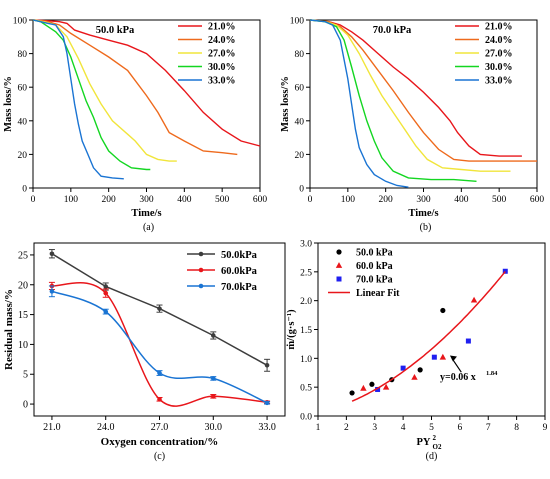 The width and height of the screenshot is (550, 479). Describe the element at coordinates (306, 245) in the screenshot. I see `y-tick-label: 3.0` at that location.